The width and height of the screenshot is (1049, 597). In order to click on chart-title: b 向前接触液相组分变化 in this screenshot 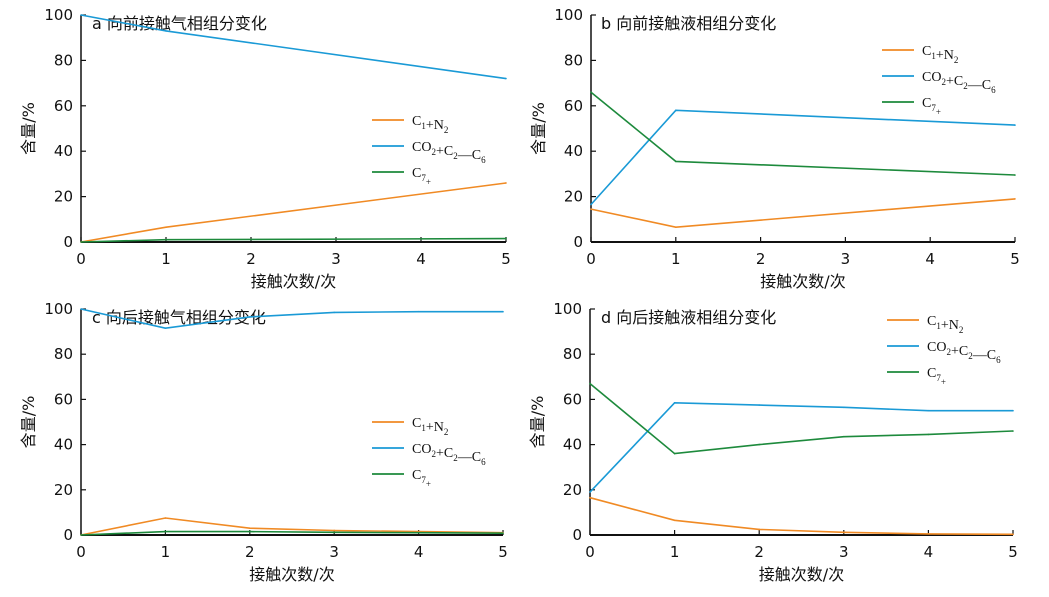, I will do `click(688, 23)`.